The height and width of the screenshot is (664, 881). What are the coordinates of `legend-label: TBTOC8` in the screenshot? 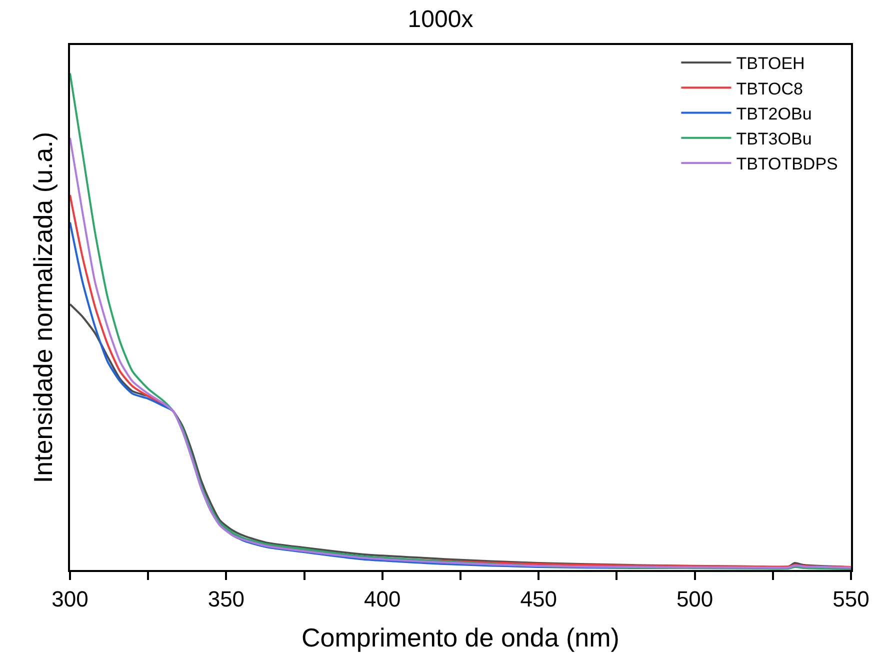 It's located at (769, 88).